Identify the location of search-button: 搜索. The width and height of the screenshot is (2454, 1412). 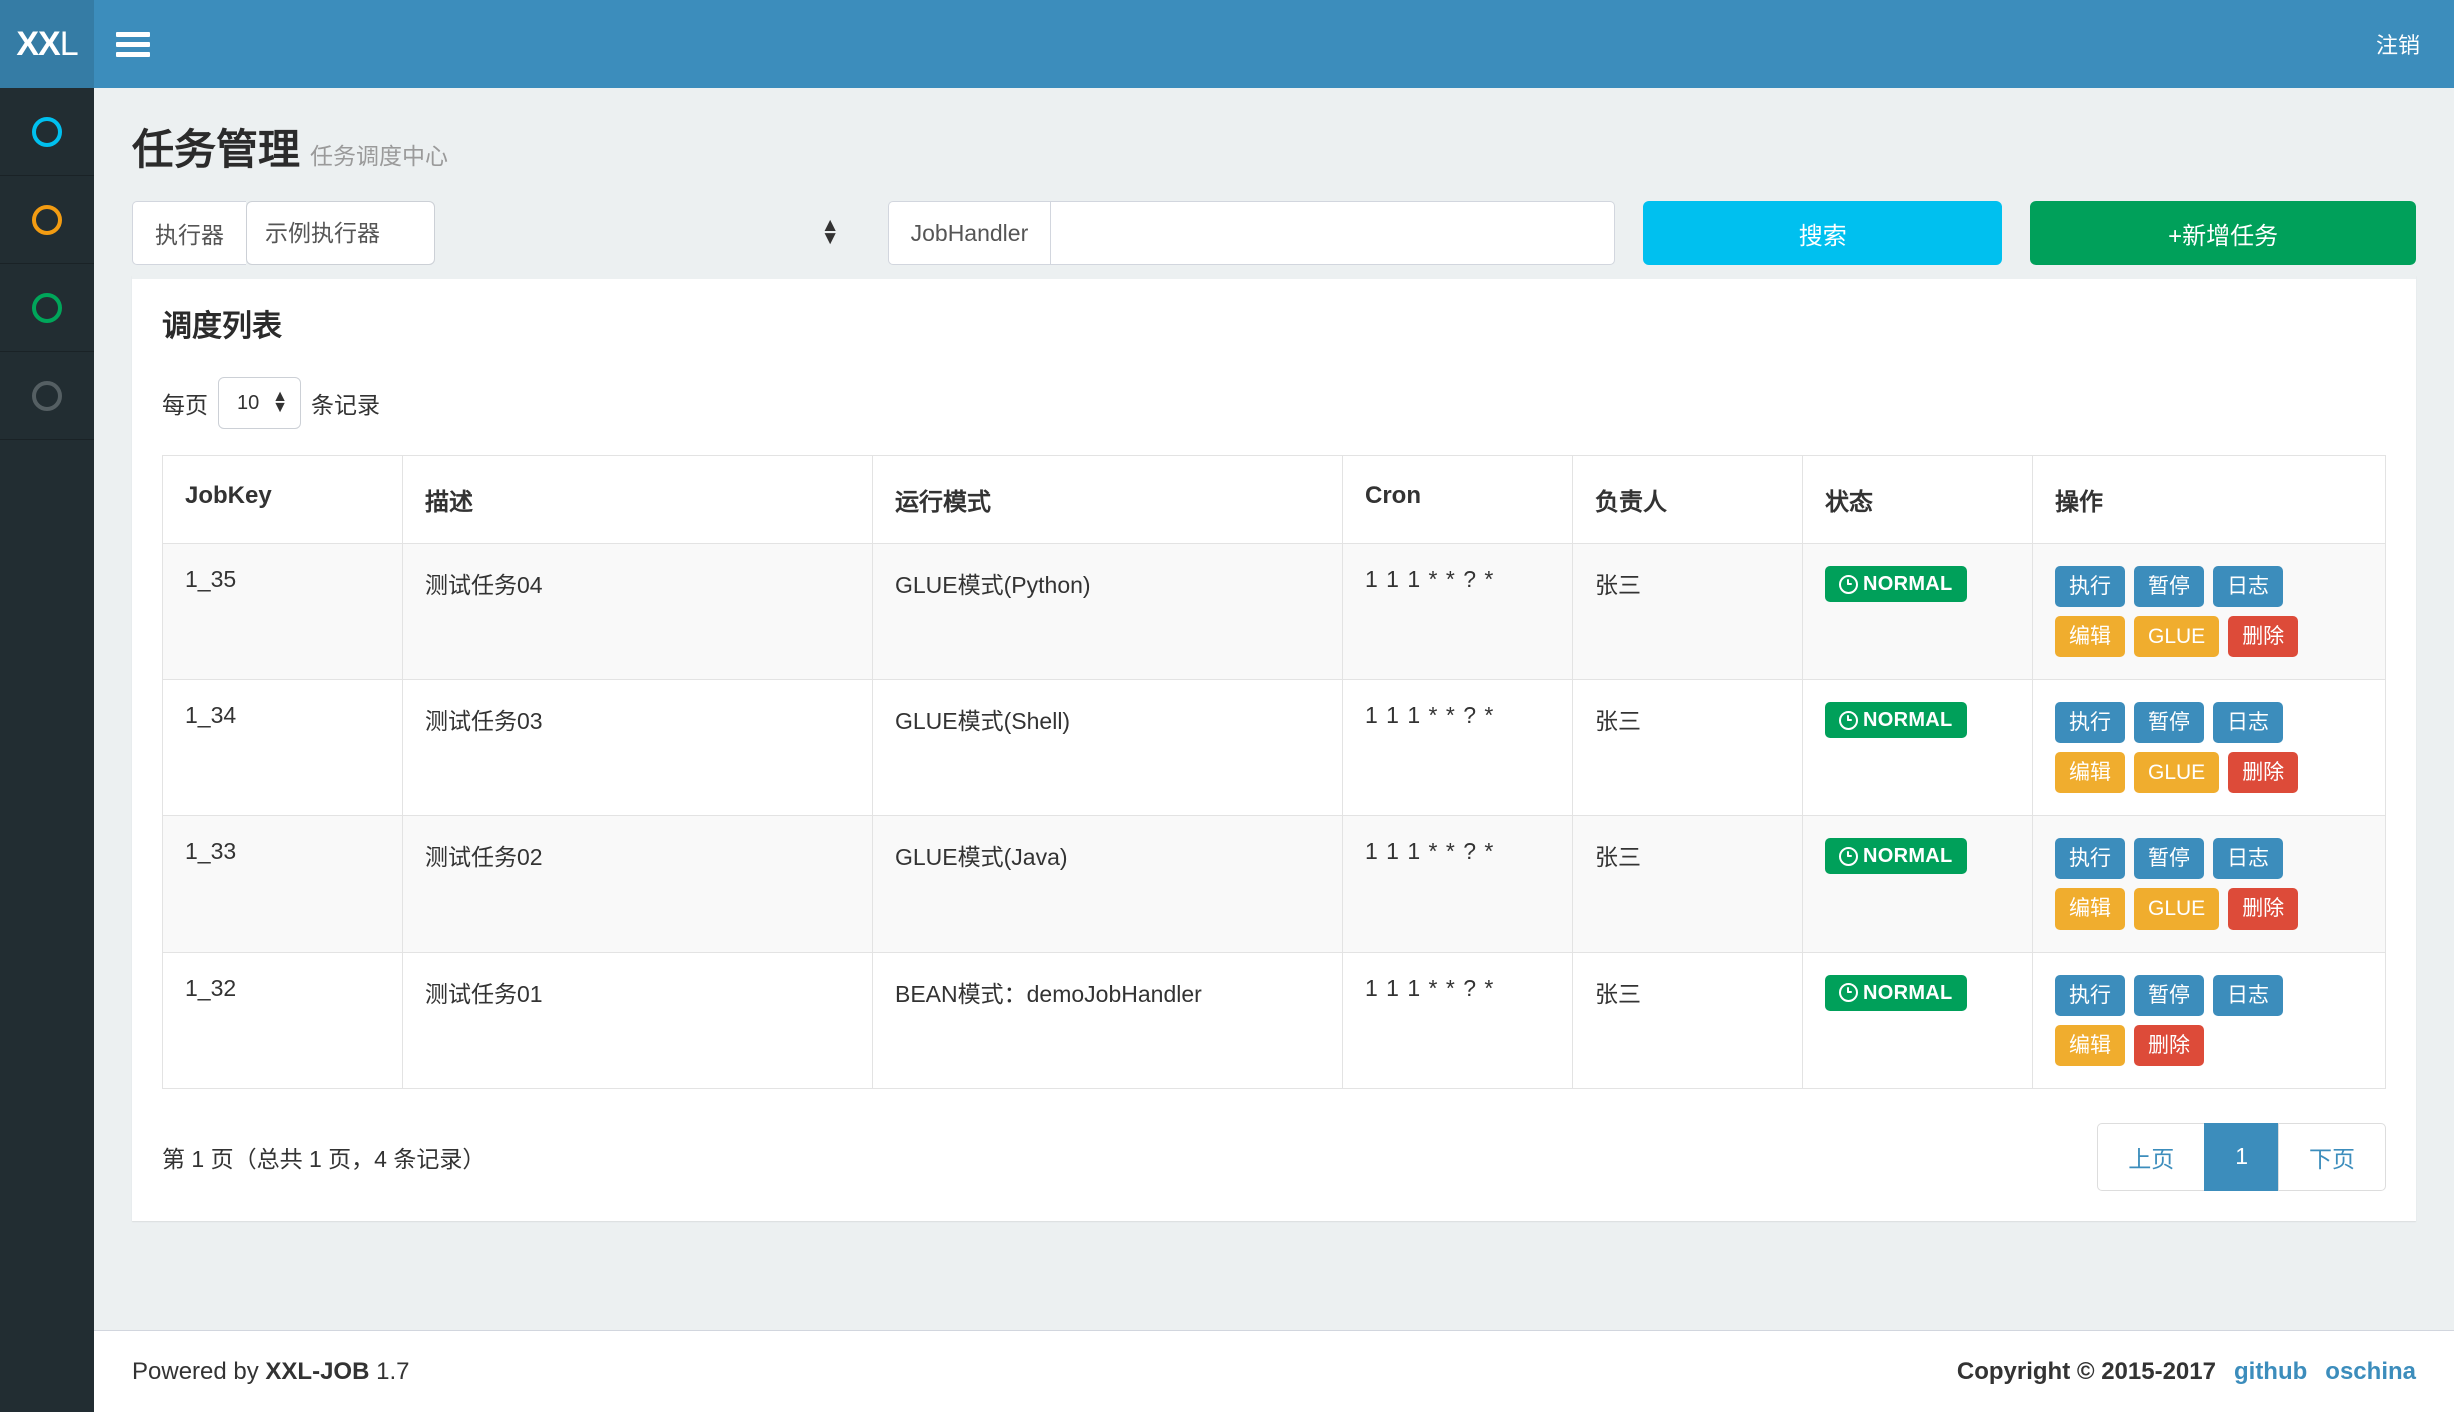
(1823, 233).